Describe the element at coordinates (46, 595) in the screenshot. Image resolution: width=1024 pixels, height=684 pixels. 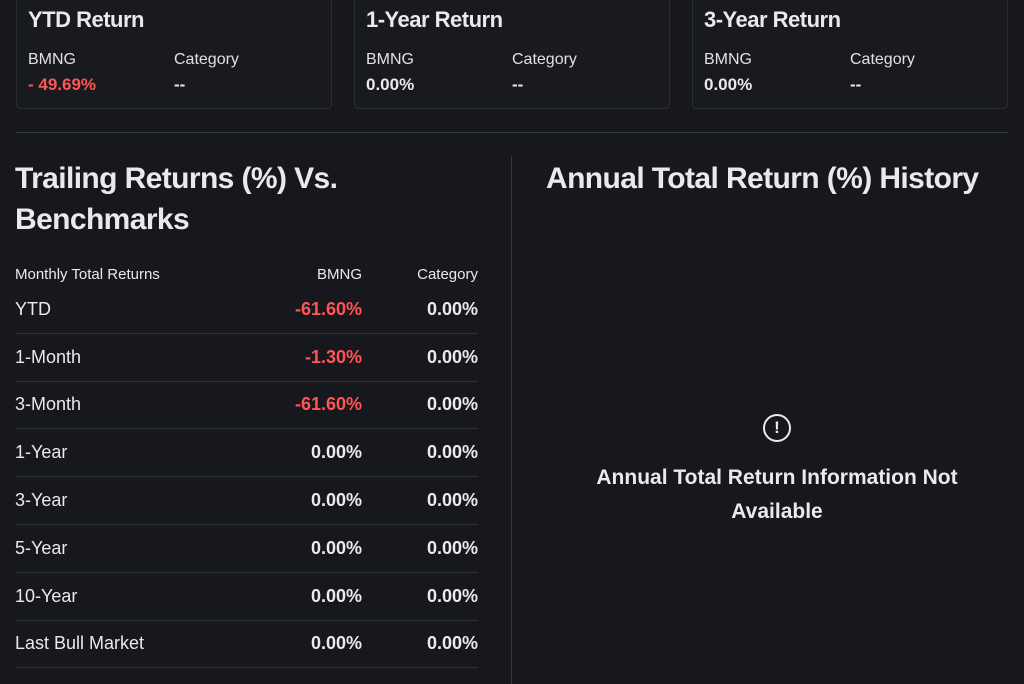
I see `period-cell: 10-Year` at that location.